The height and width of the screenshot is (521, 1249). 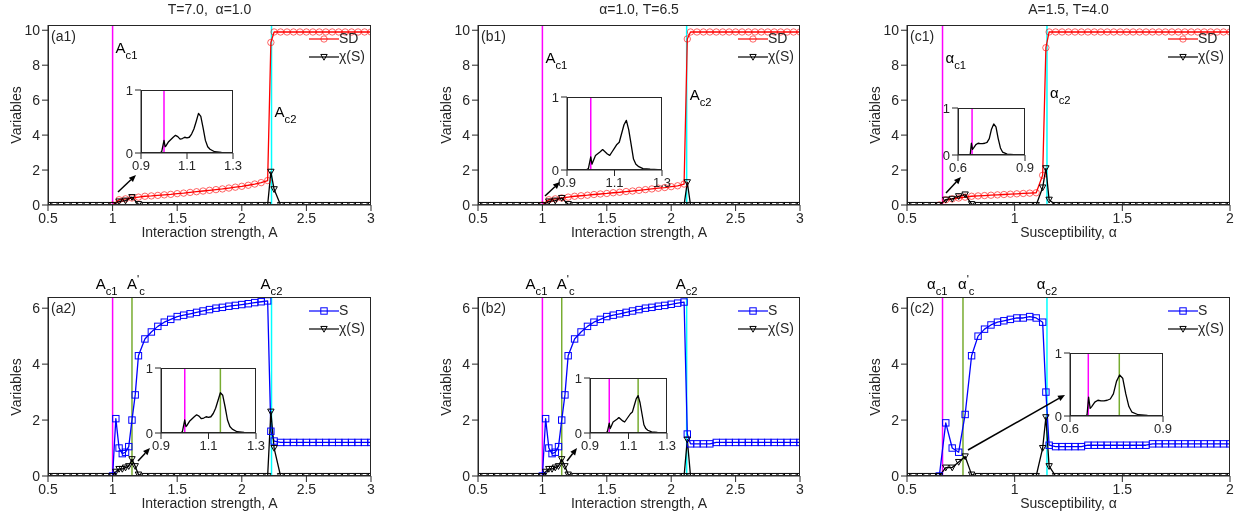 I want to click on annotation: (c1), so click(x=922, y=36).